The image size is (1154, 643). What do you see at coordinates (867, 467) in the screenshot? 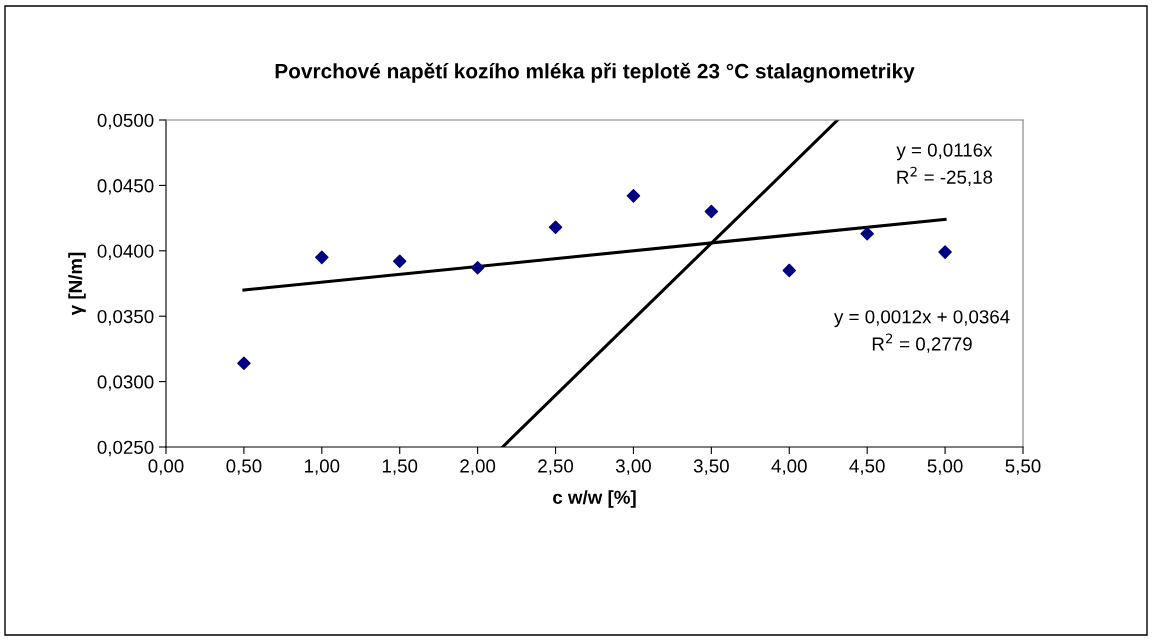
I see `x-tick-label: 4,50` at bounding box center [867, 467].